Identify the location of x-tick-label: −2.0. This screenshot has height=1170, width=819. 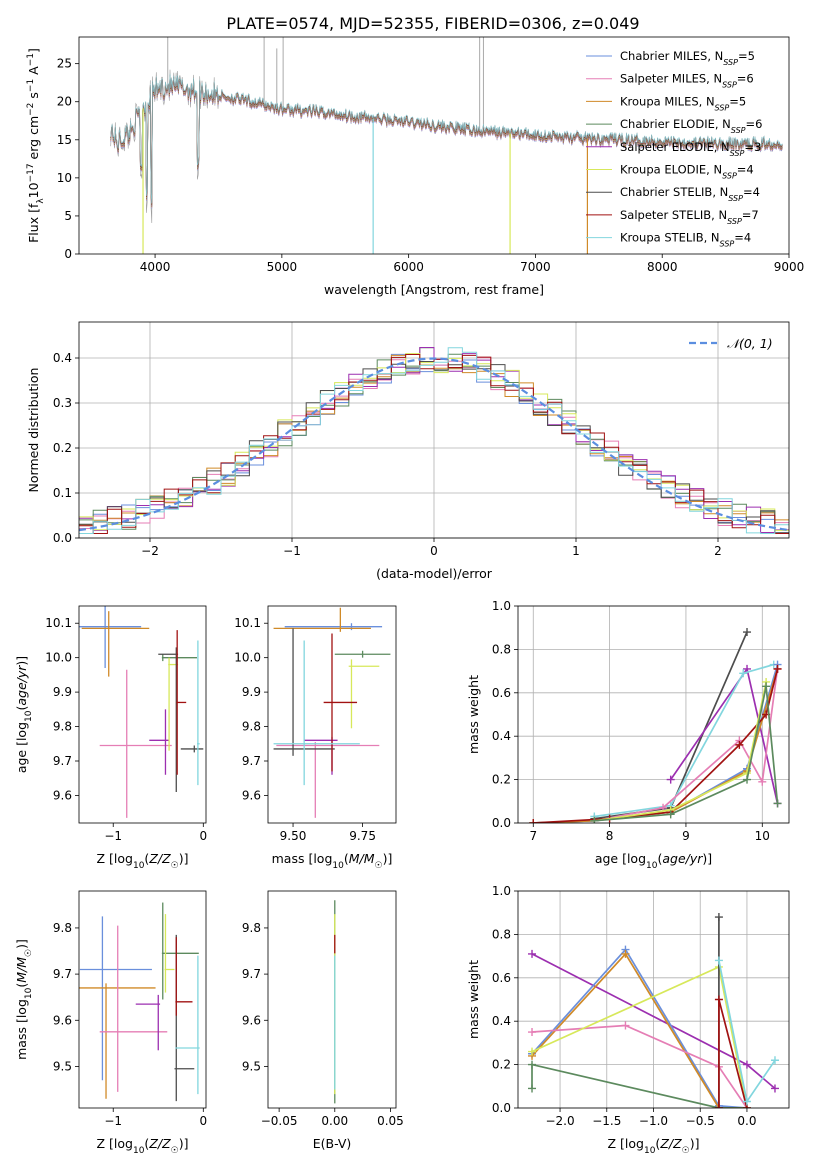
(559, 1121).